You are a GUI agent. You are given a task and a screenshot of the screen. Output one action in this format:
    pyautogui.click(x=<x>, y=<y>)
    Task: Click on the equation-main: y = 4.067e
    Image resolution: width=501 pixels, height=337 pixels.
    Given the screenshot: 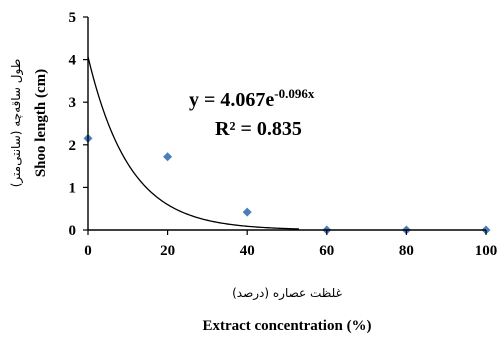 What is the action you would take?
    pyautogui.click(x=231, y=100)
    